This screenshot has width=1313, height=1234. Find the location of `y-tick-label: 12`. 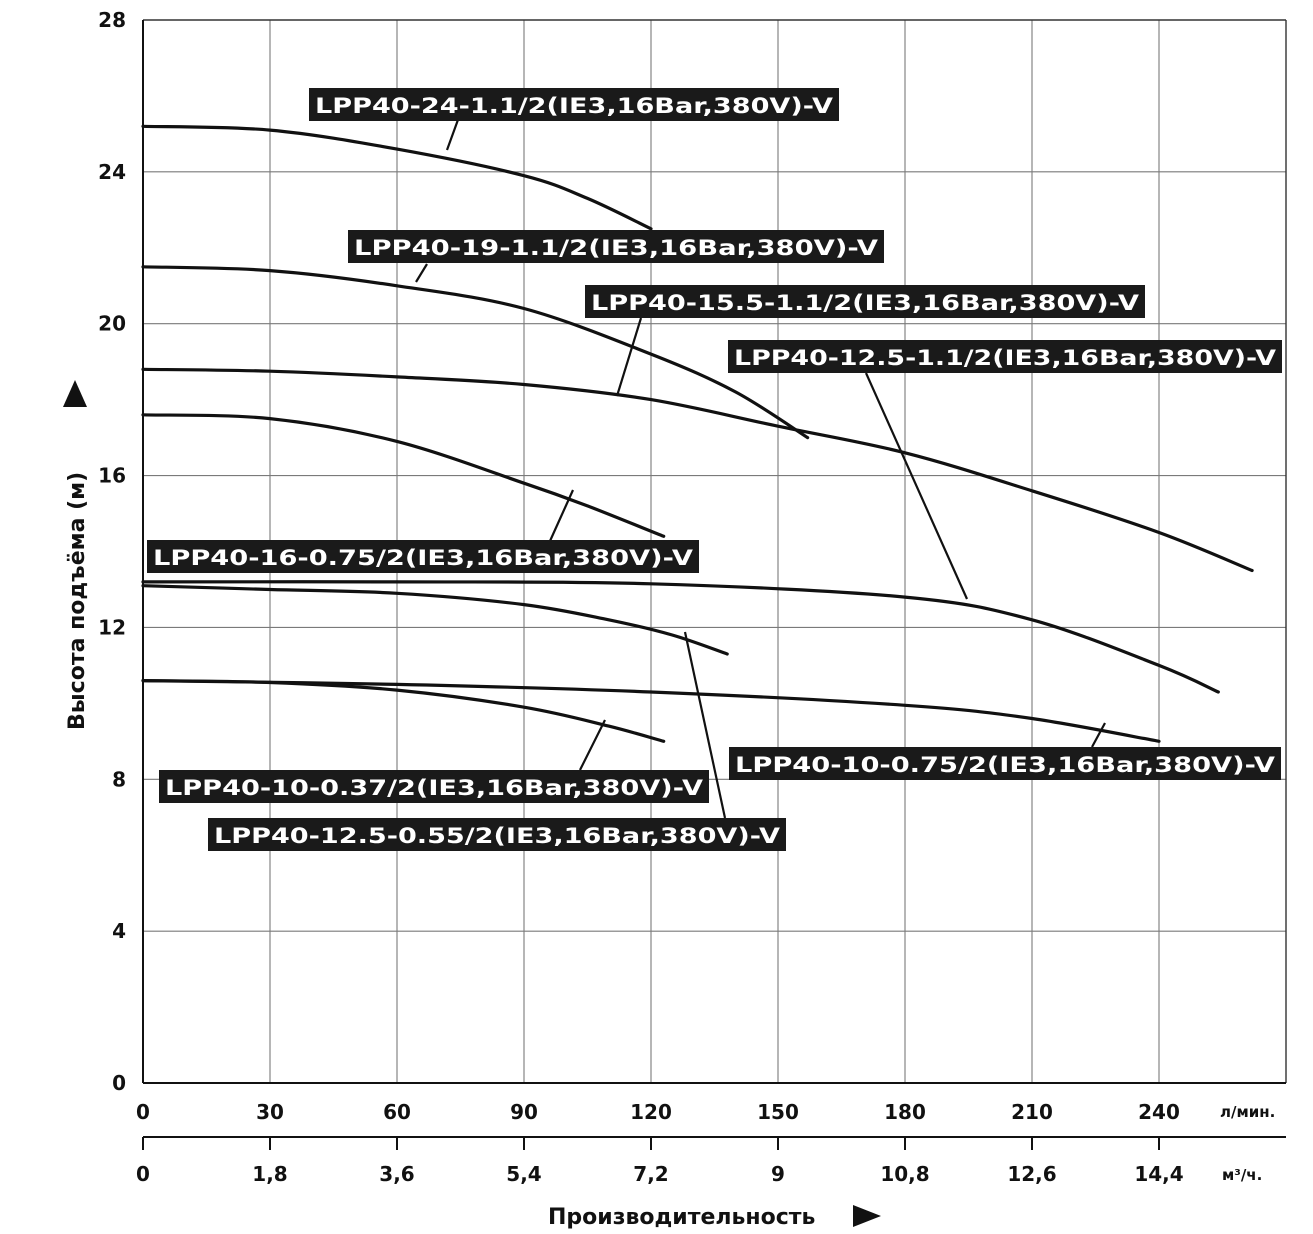

y-tick-label: 12 is located at coordinates (112, 627).